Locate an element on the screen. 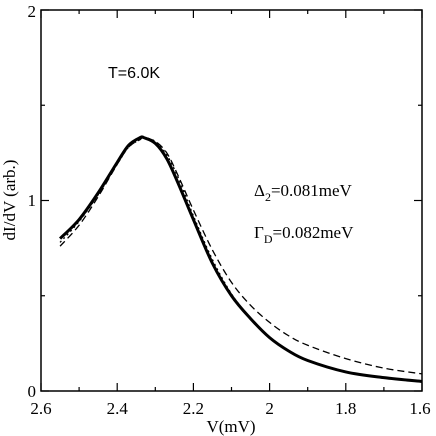 This screenshot has width=436, height=436. y-tick-label-1: 1 is located at coordinates (32, 200).